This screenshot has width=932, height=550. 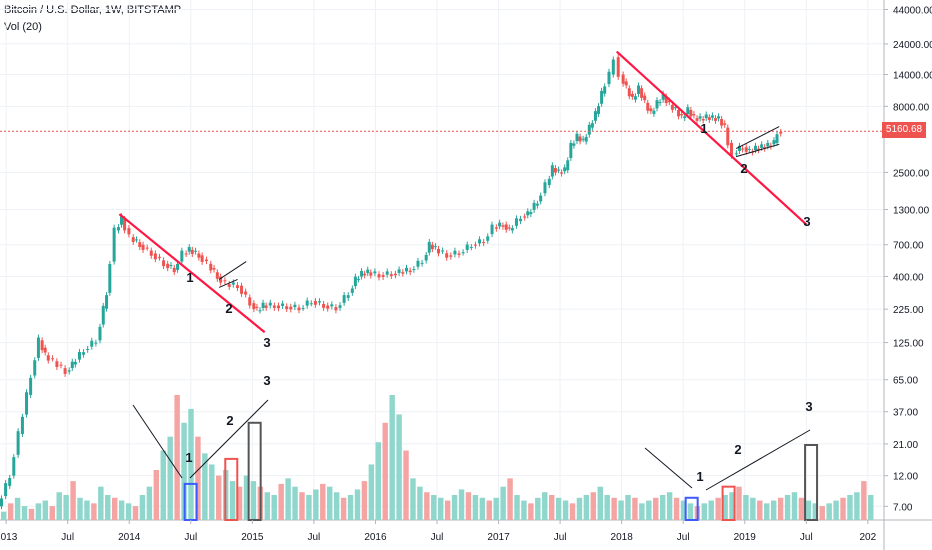 What do you see at coordinates (67, 537) in the screenshot?
I see `time-tick-label: Jul` at bounding box center [67, 537].